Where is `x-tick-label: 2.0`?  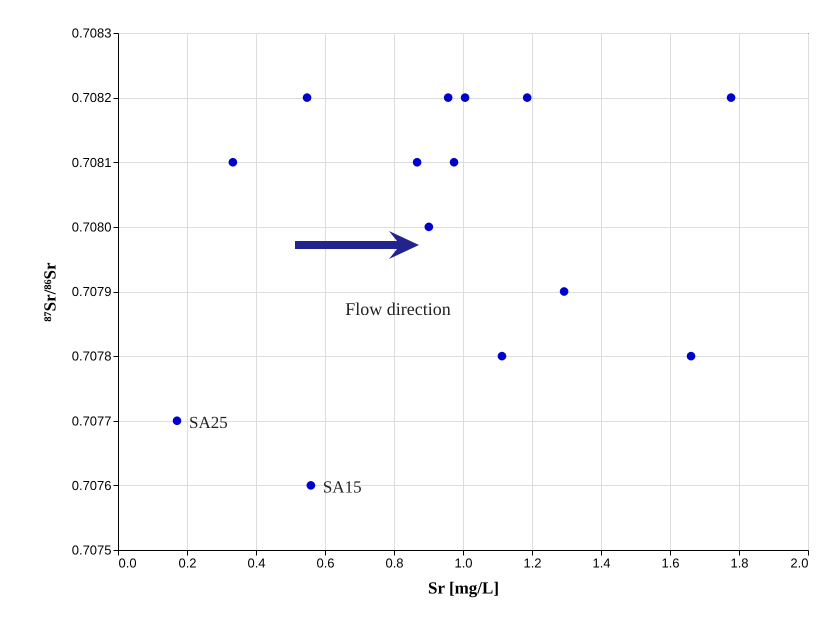
x-tick-label: 2.0 is located at coordinates (799, 563).